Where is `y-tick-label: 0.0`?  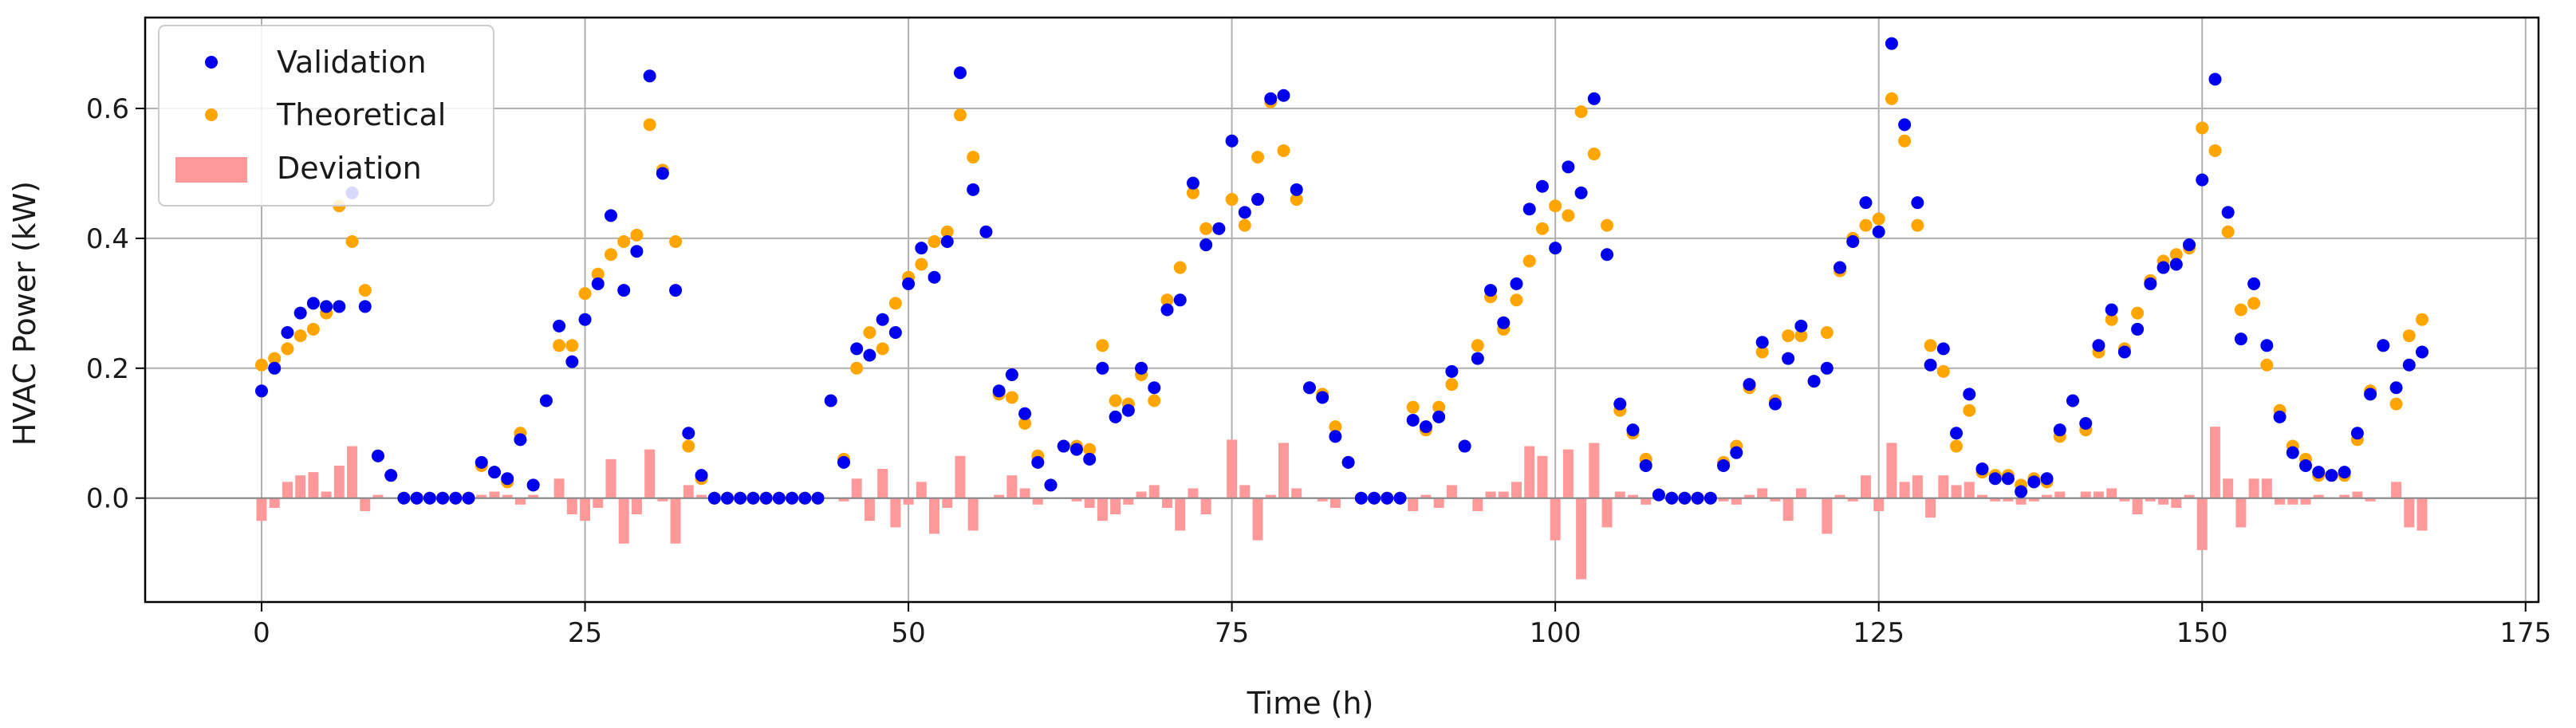
y-tick-label: 0.0 is located at coordinates (107, 499).